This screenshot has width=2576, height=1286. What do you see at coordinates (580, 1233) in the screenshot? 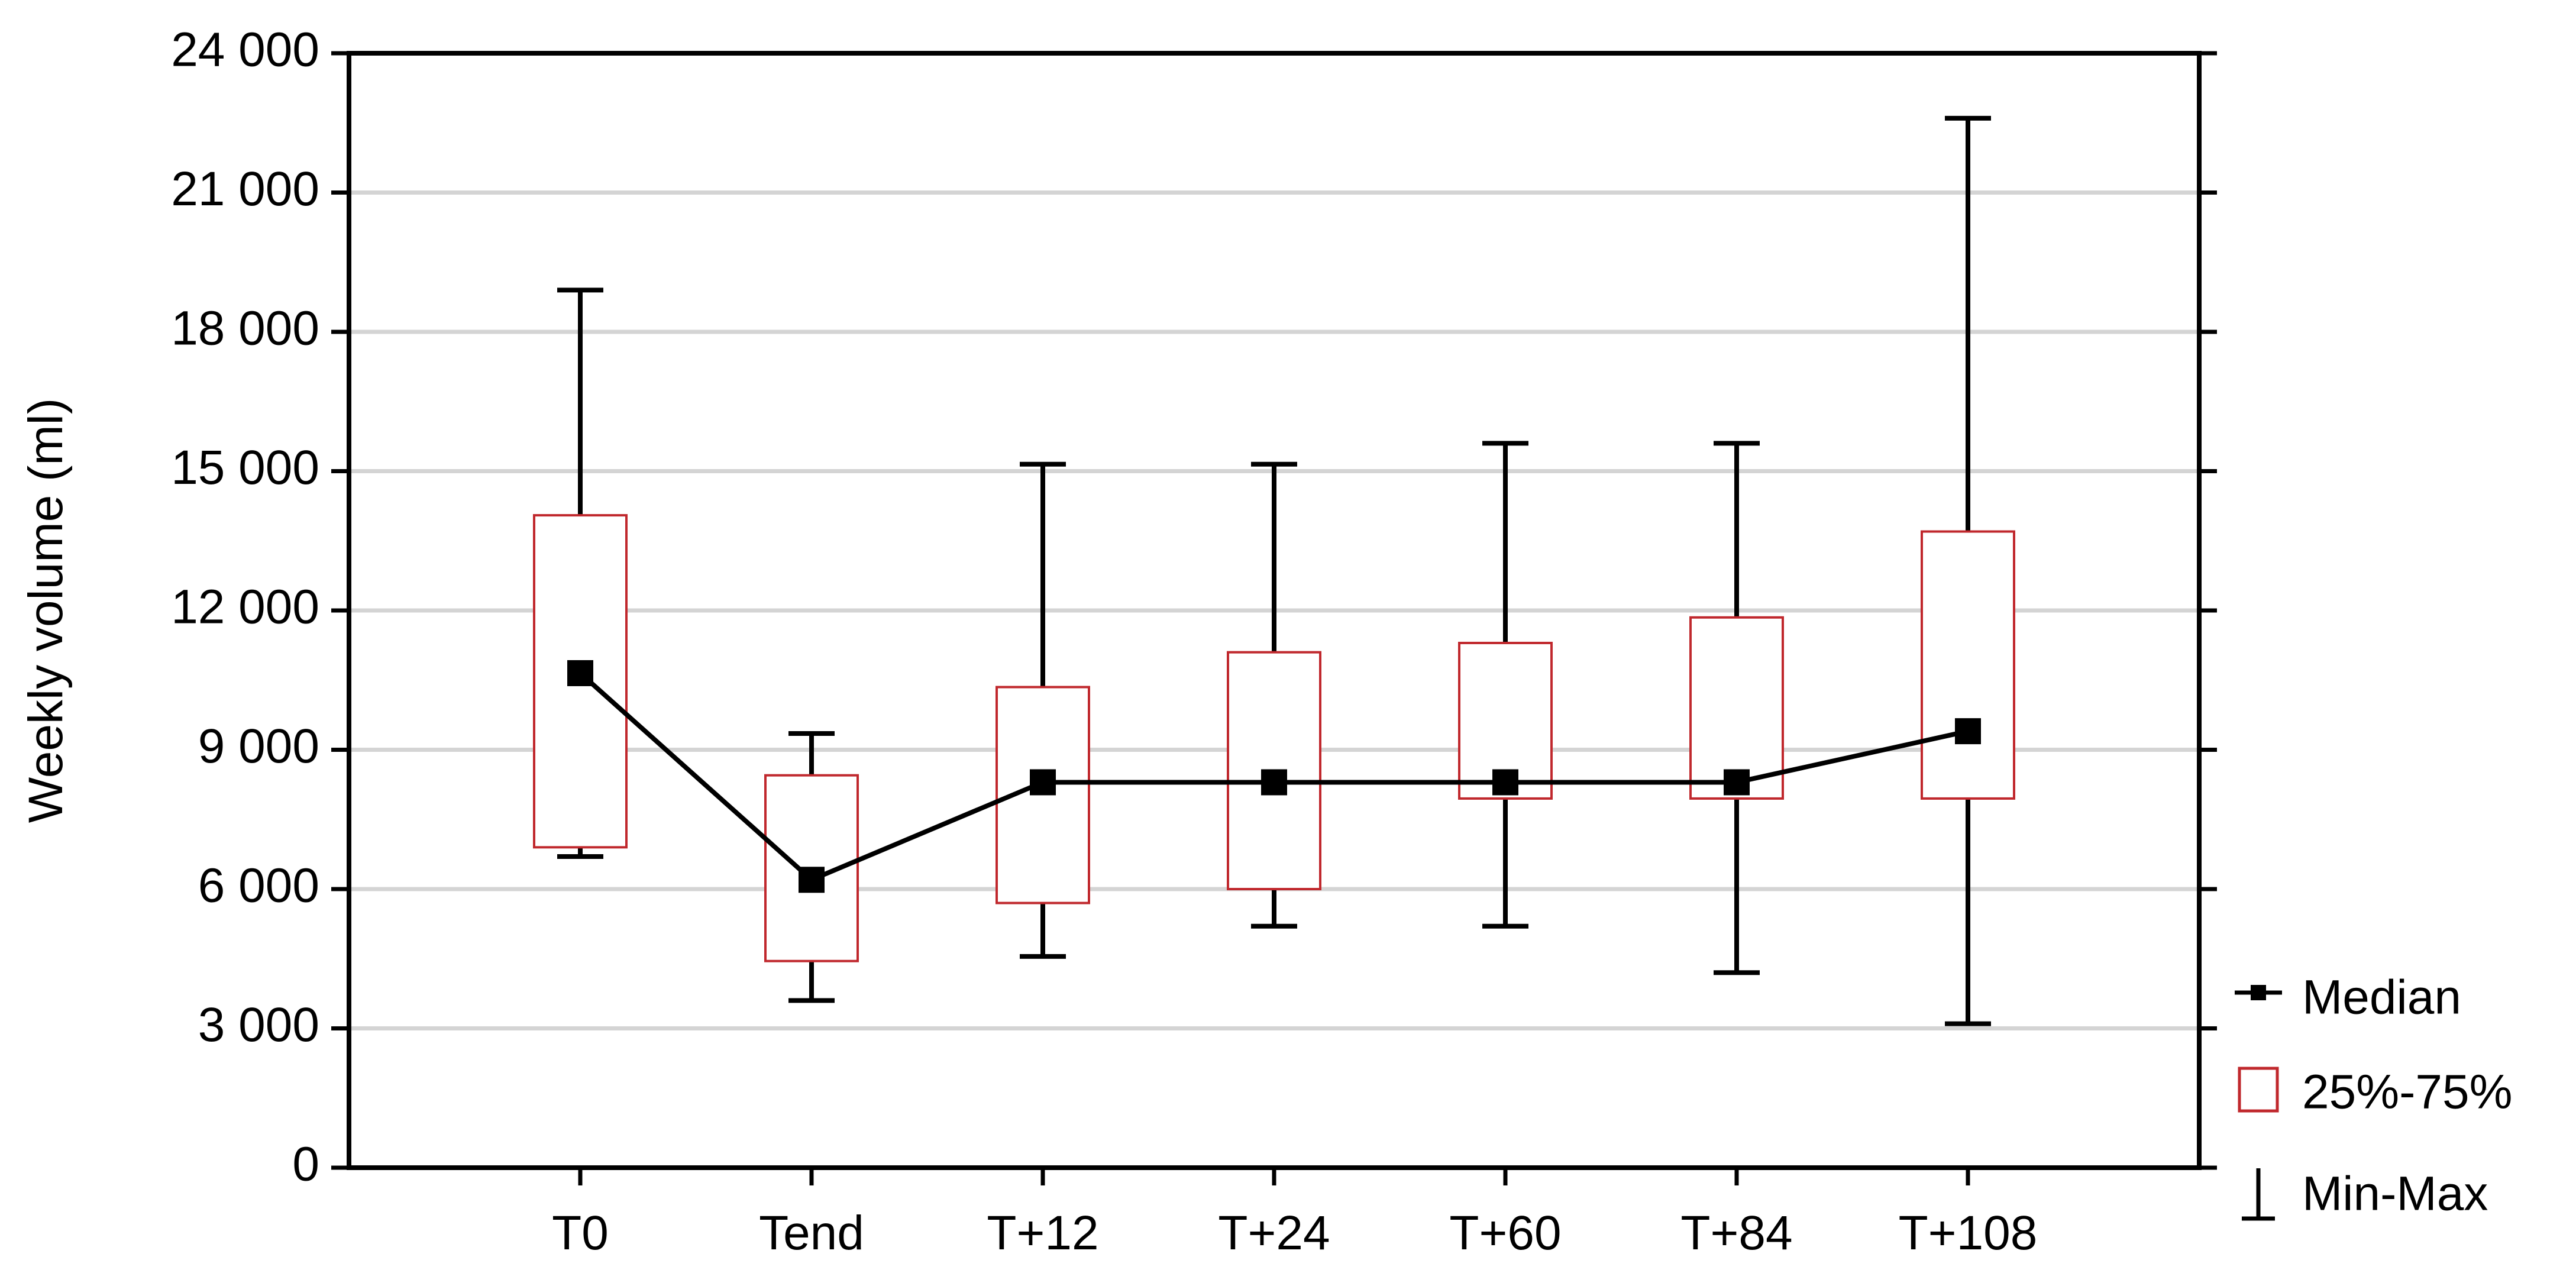
I see `x-tick-label: T0` at bounding box center [580, 1233].